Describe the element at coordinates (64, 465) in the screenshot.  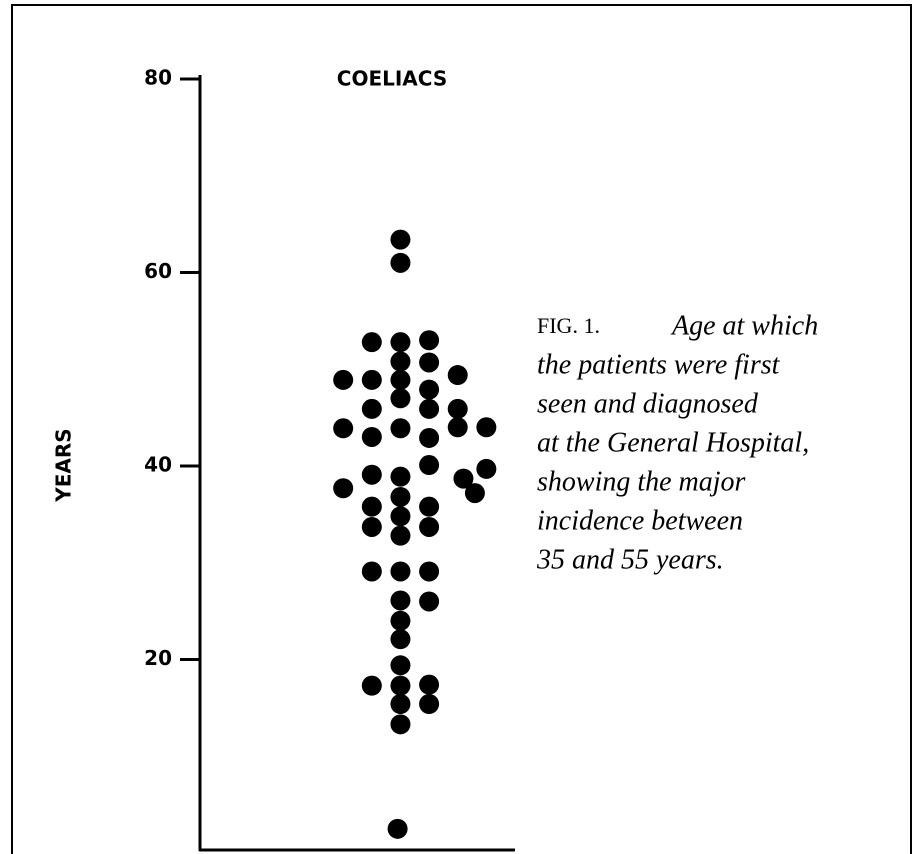
I see `y-axis-label: YEARS` at that location.